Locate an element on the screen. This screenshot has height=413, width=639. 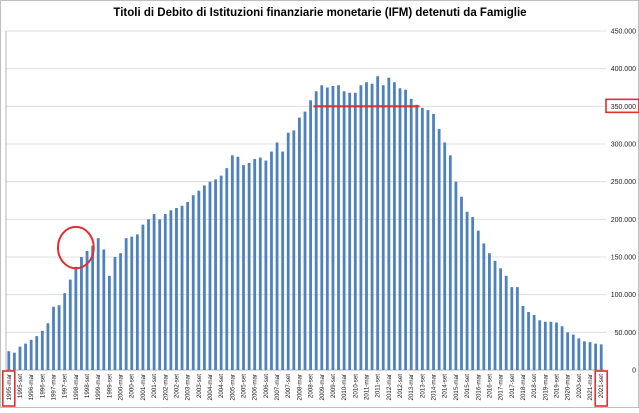
y-tick-label: 350.000 is located at coordinates (623, 107).